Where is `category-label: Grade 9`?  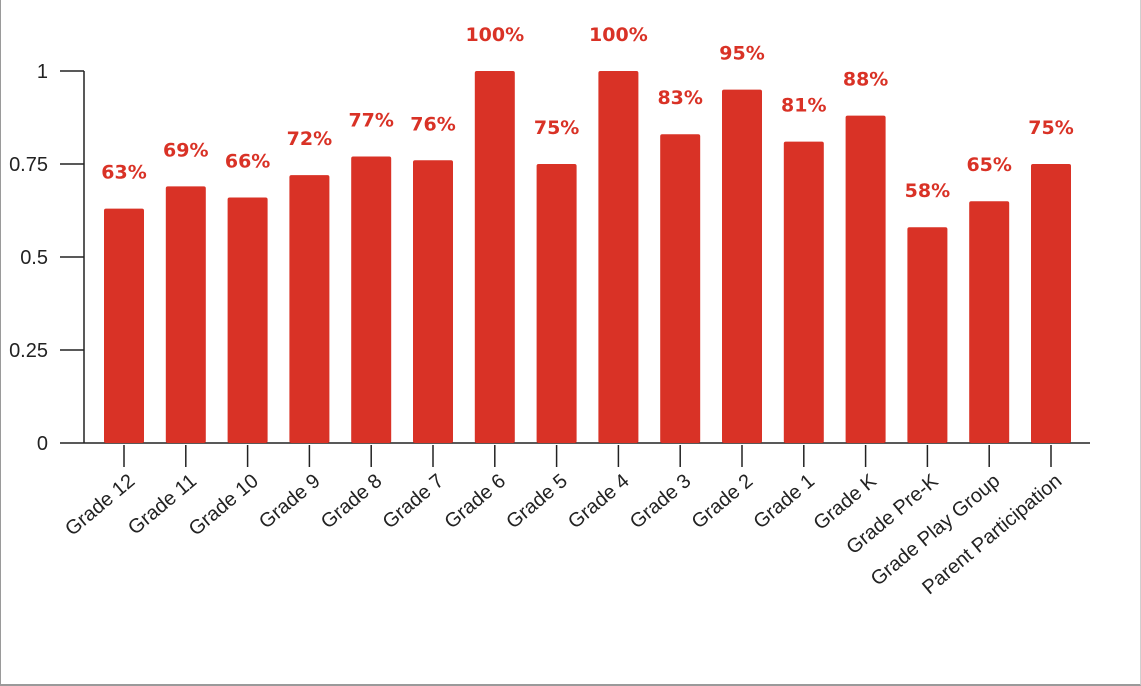 category-label: Grade 9 is located at coordinates (290, 501).